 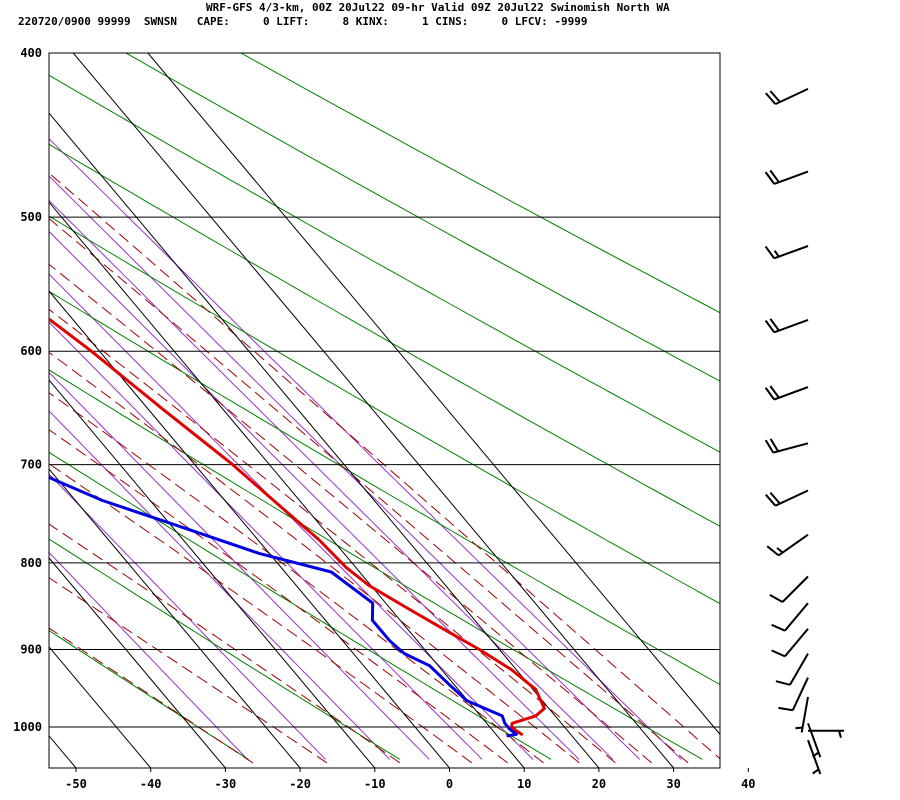 What do you see at coordinates (31, 649) in the screenshot?
I see `p-tick-label: 900` at bounding box center [31, 649].